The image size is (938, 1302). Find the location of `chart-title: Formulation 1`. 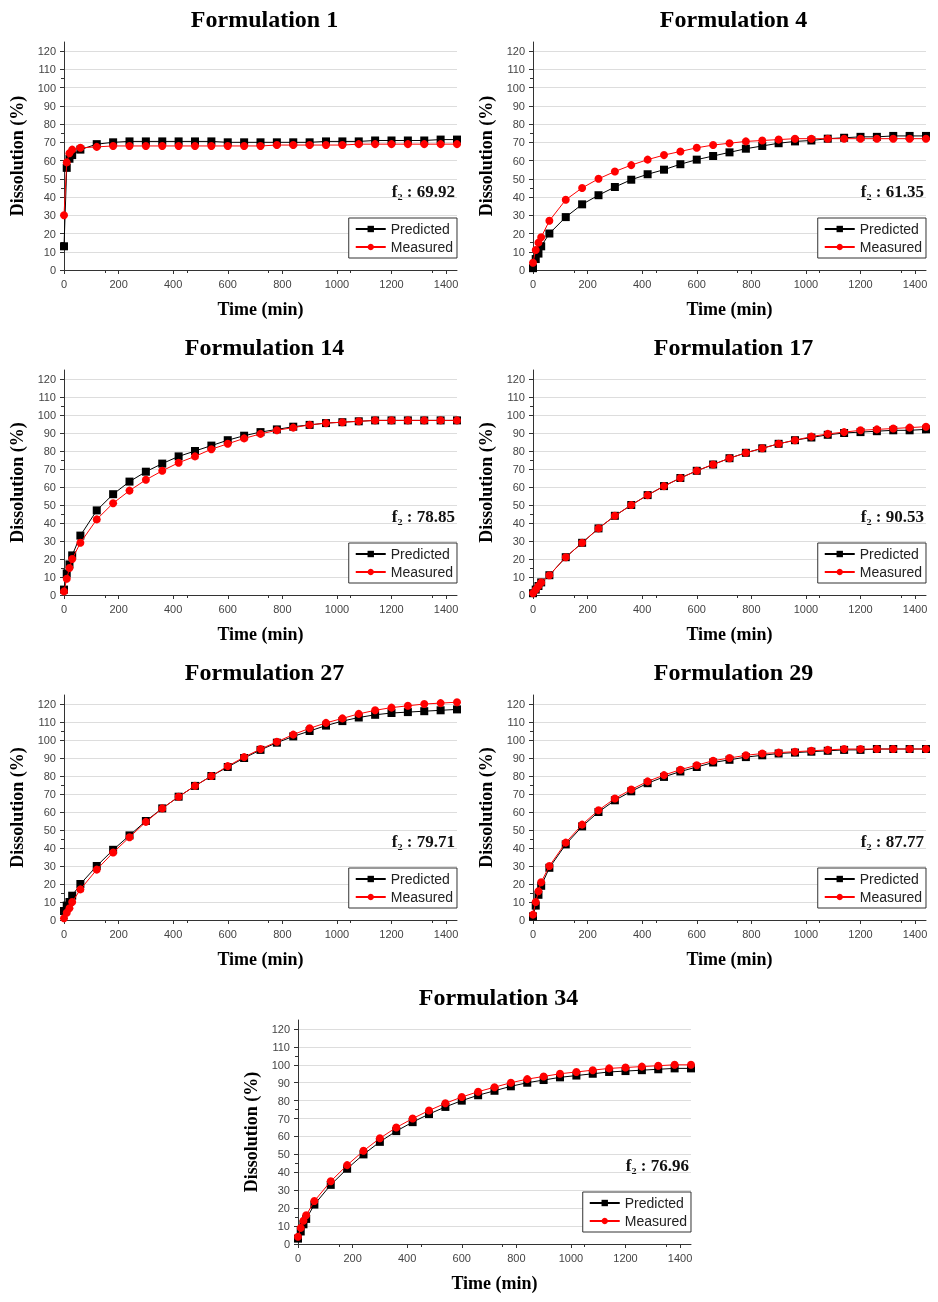

chart-title: Formulation 1 is located at coordinates (264, 19).